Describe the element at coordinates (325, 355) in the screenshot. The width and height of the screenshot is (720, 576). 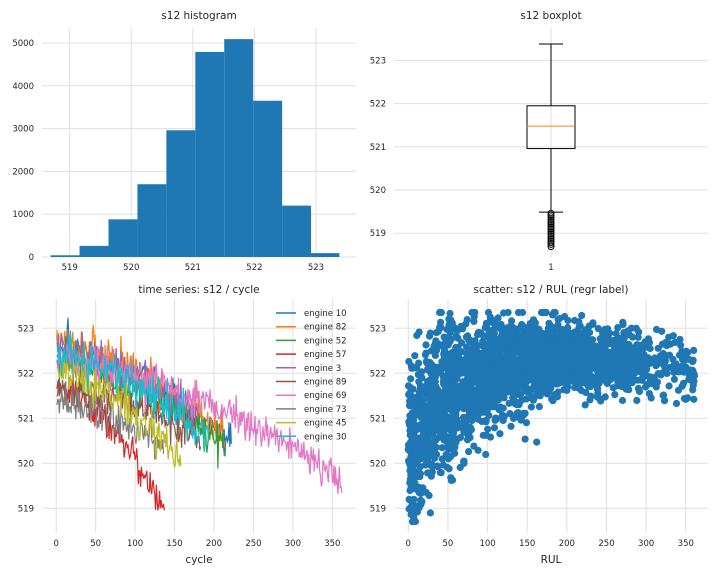
I see `legend-label: engine 57` at that location.